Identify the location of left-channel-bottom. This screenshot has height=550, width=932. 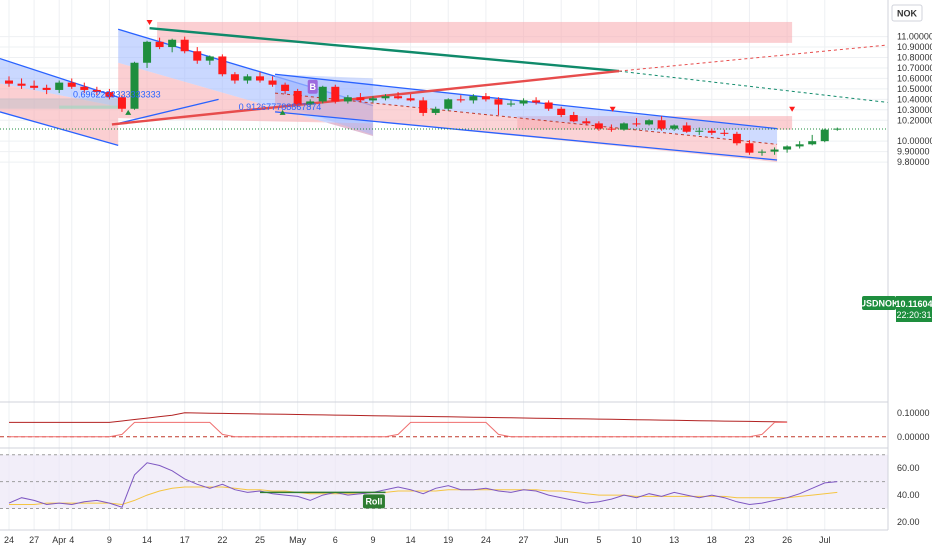
(59, 128).